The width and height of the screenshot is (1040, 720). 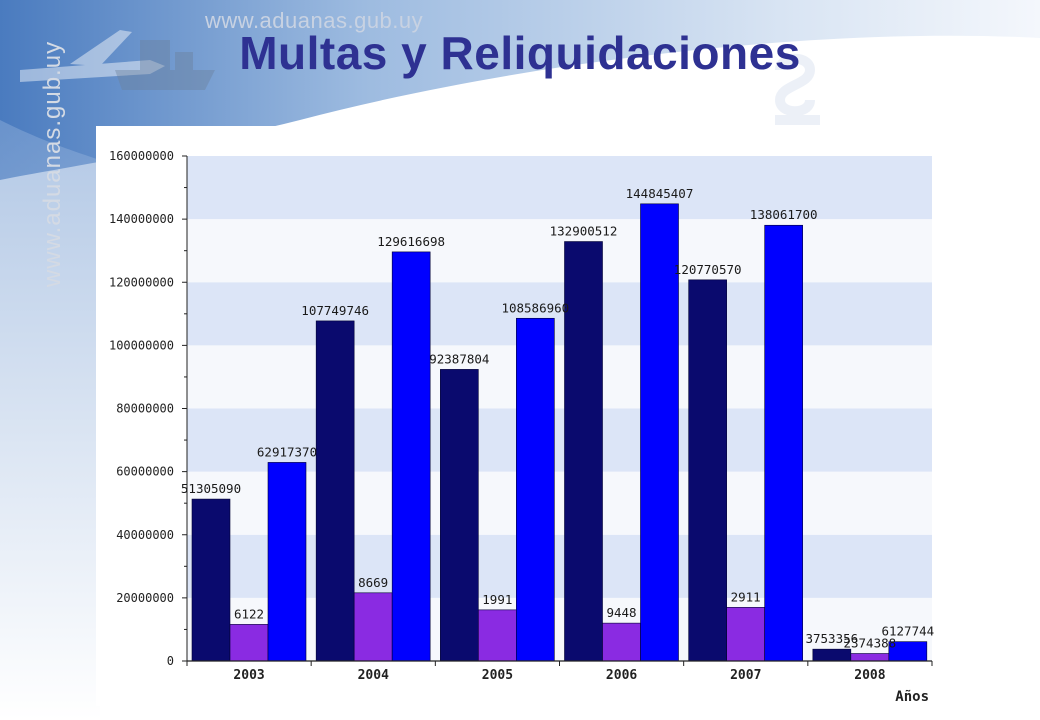 I want to click on data-label: 120770570, so click(x=708, y=269).